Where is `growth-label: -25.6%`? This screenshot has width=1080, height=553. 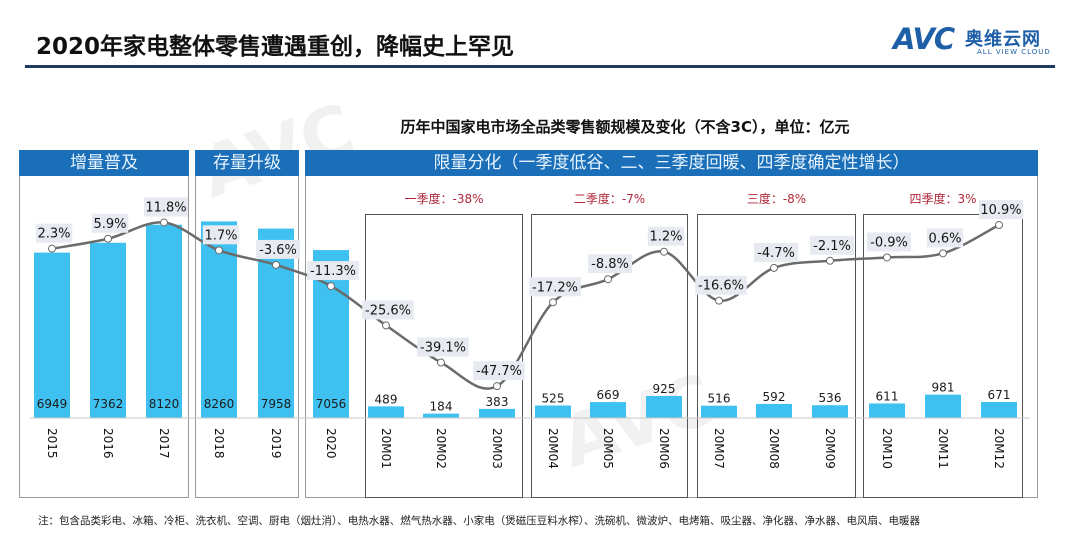 growth-label: -25.6% is located at coordinates (388, 310).